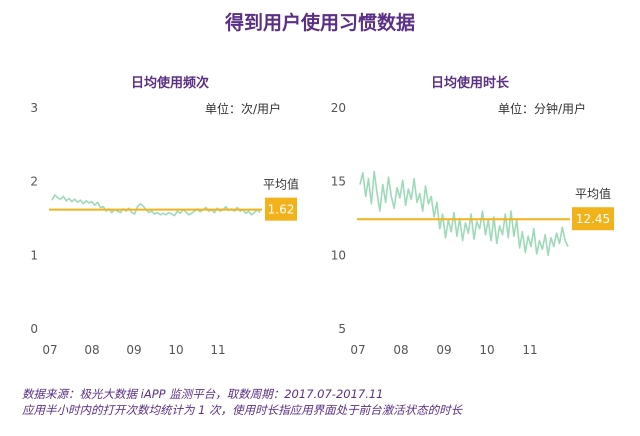  I want to click on average-value: 12.45, so click(593, 219).